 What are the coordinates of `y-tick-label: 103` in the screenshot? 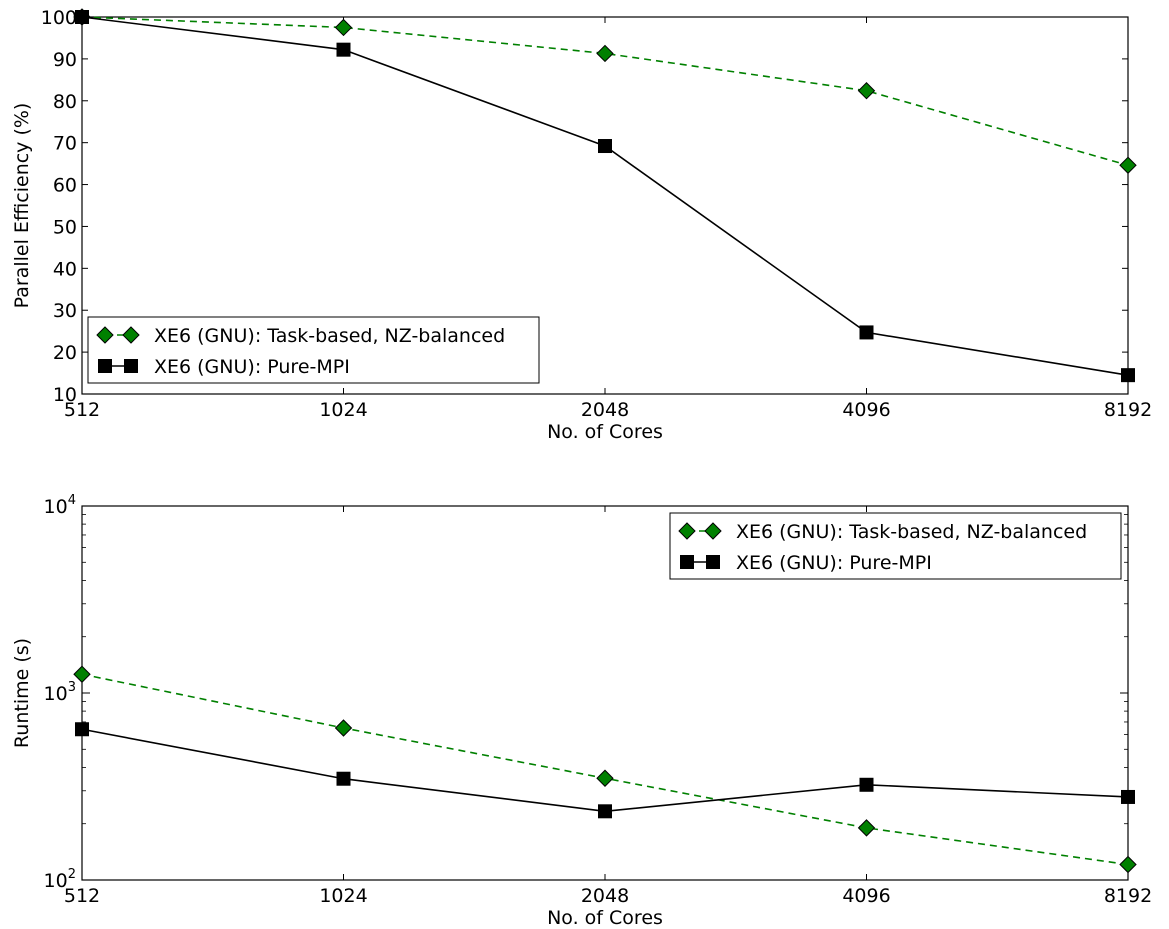 It's located at (60, 692).